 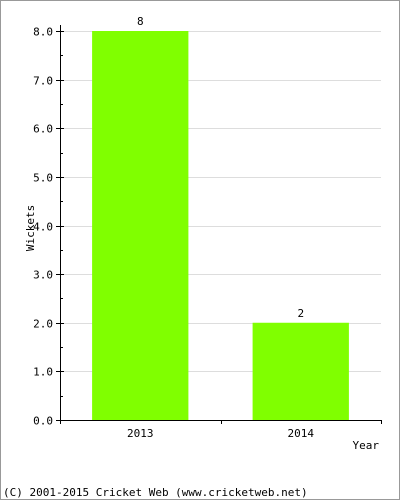 What do you see at coordinates (140, 433) in the screenshot?
I see `x-tick-label-2013: 2013` at bounding box center [140, 433].